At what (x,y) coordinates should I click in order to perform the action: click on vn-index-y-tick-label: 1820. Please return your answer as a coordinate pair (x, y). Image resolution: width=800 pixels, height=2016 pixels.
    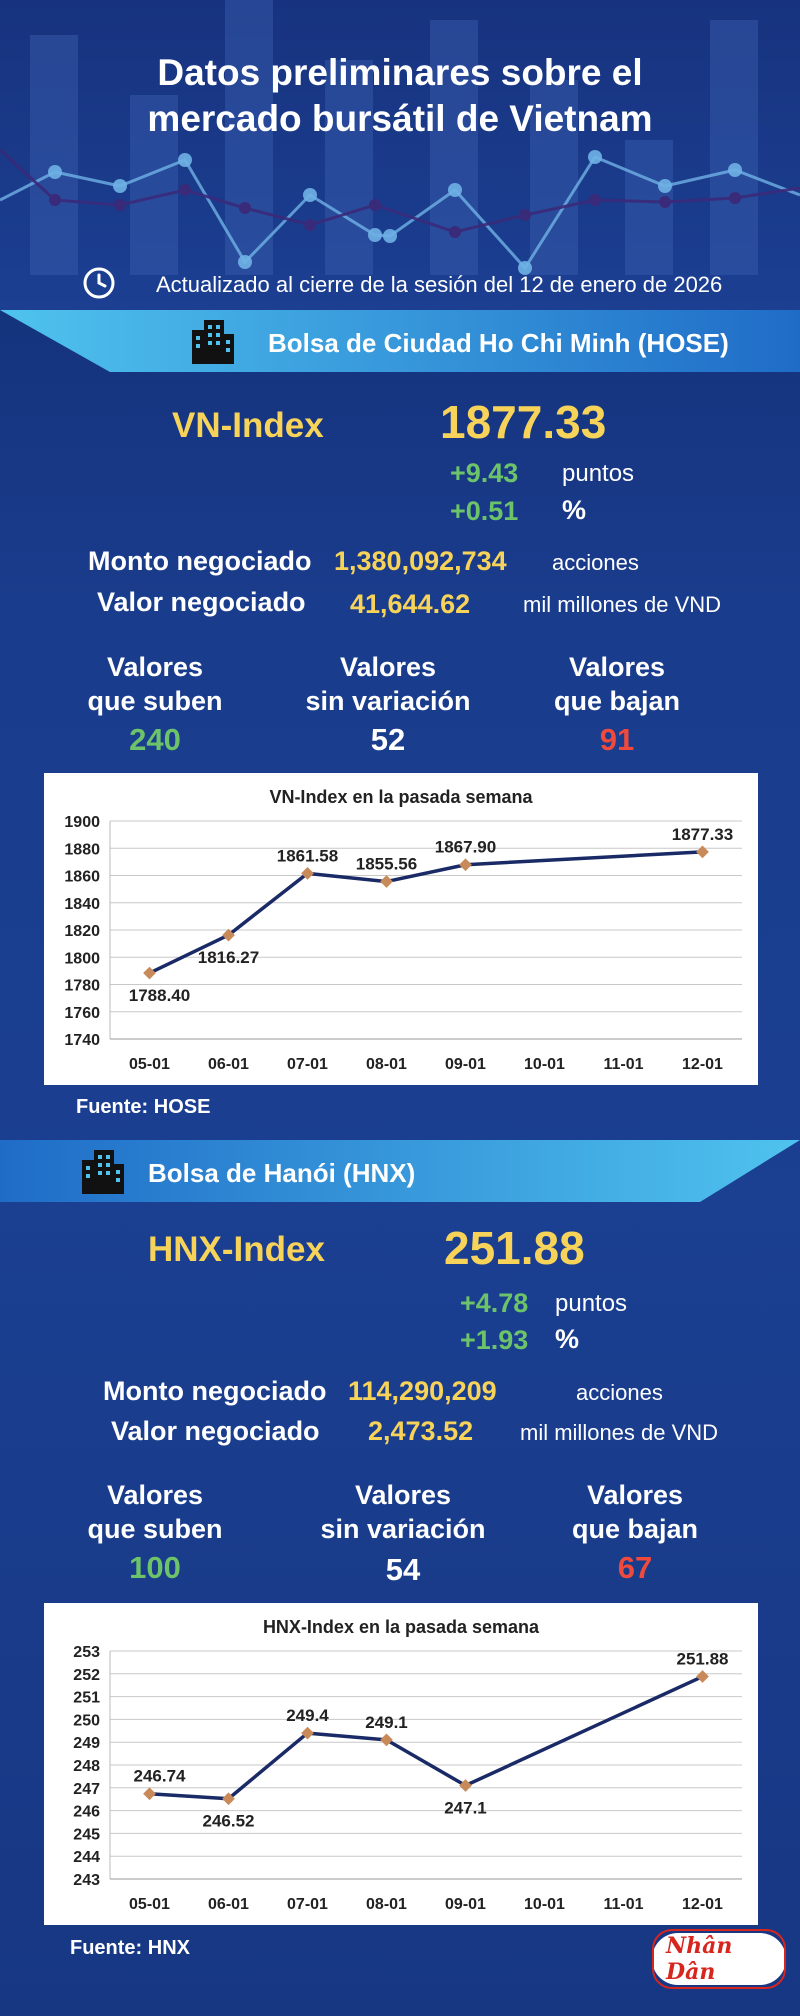
    Looking at the image, I should click on (82, 931).